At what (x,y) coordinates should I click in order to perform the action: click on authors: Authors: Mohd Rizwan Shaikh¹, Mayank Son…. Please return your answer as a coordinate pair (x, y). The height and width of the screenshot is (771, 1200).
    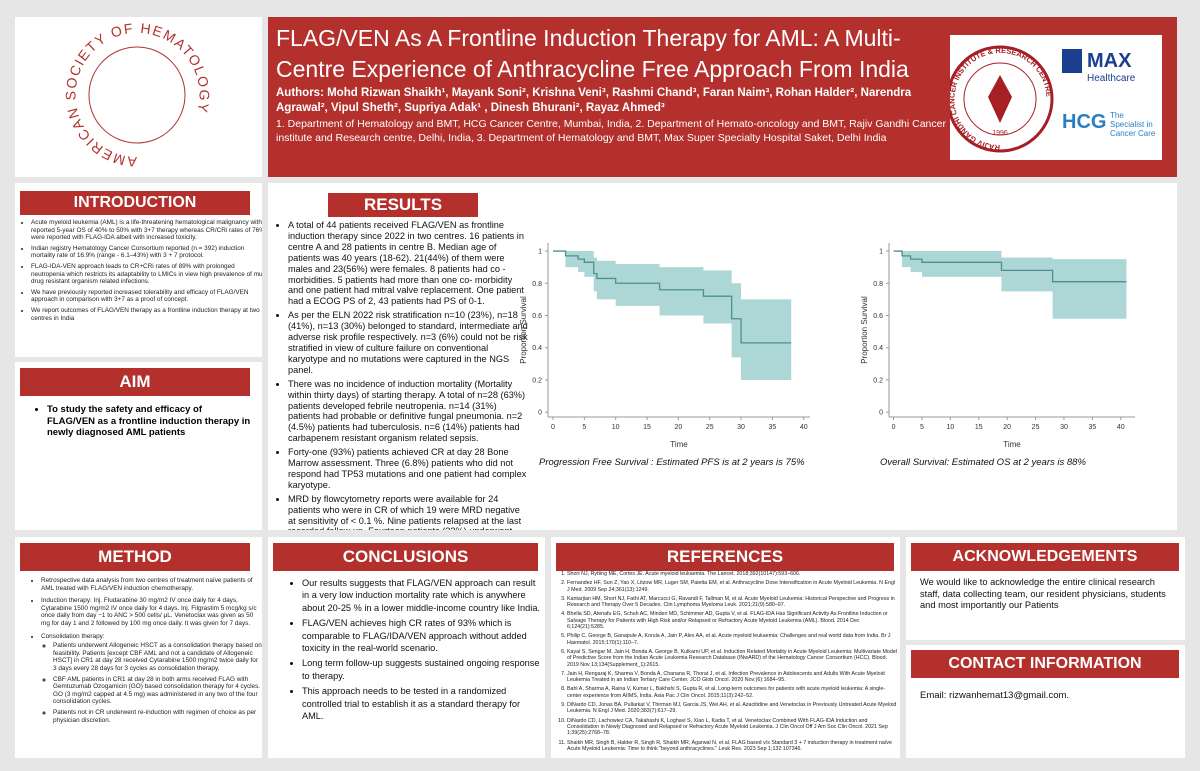
    Looking at the image, I should click on (594, 100).